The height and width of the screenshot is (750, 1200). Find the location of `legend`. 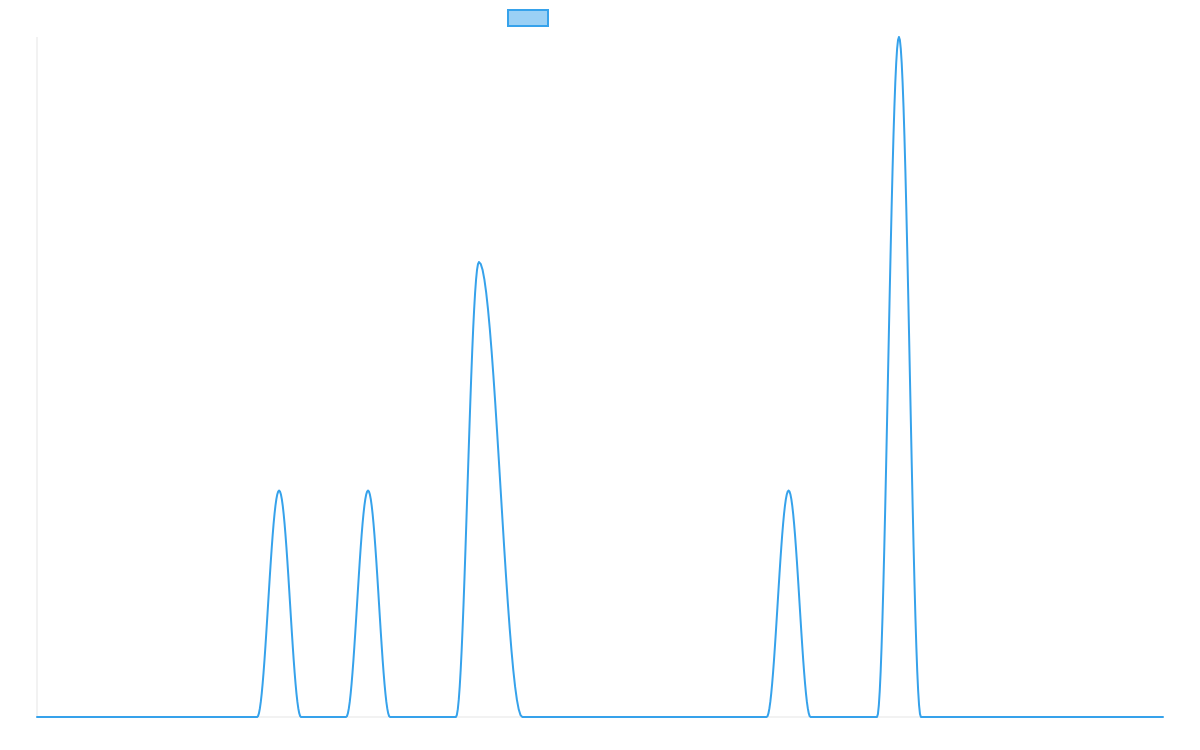

legend is located at coordinates (528, 18).